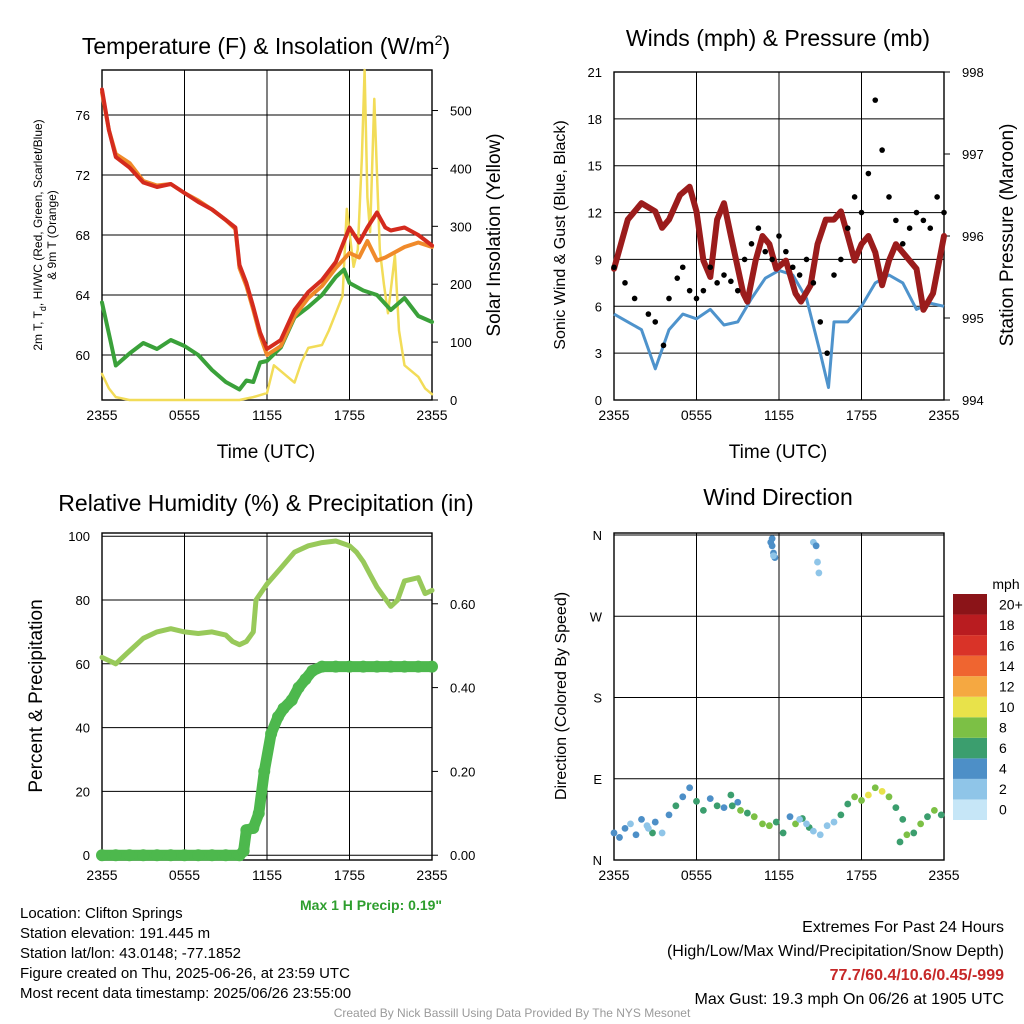 This screenshot has width=1024, height=1024. I want to click on direction-frame, so click(779, 696).